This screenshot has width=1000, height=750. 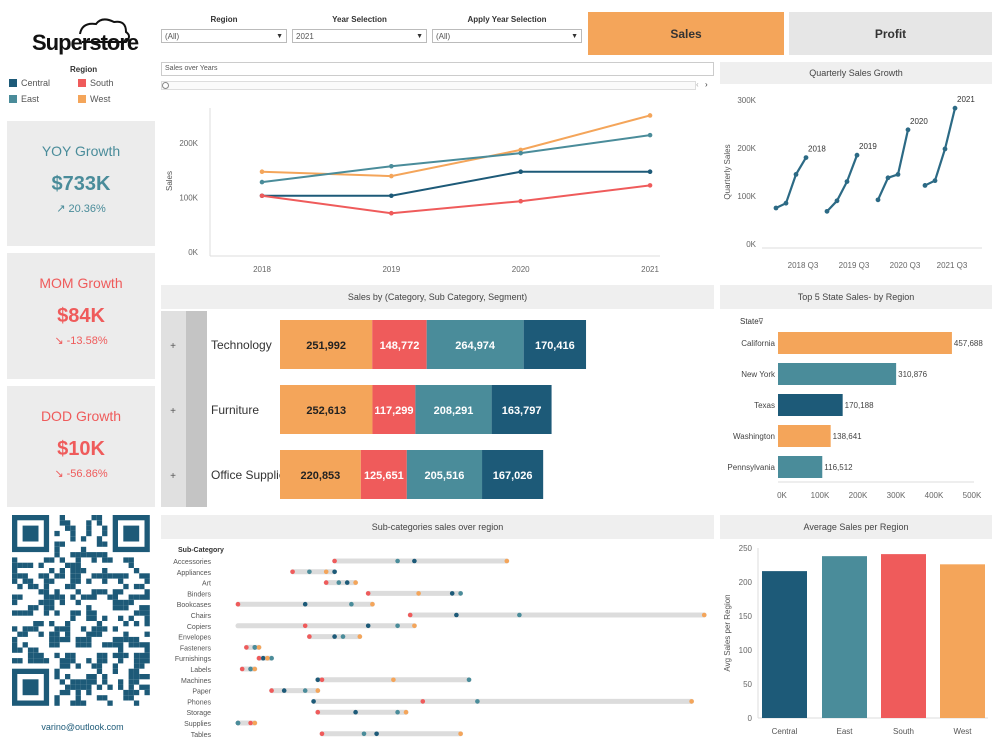 I want to click on region-select: (All) ▼, so click(x=224, y=36).